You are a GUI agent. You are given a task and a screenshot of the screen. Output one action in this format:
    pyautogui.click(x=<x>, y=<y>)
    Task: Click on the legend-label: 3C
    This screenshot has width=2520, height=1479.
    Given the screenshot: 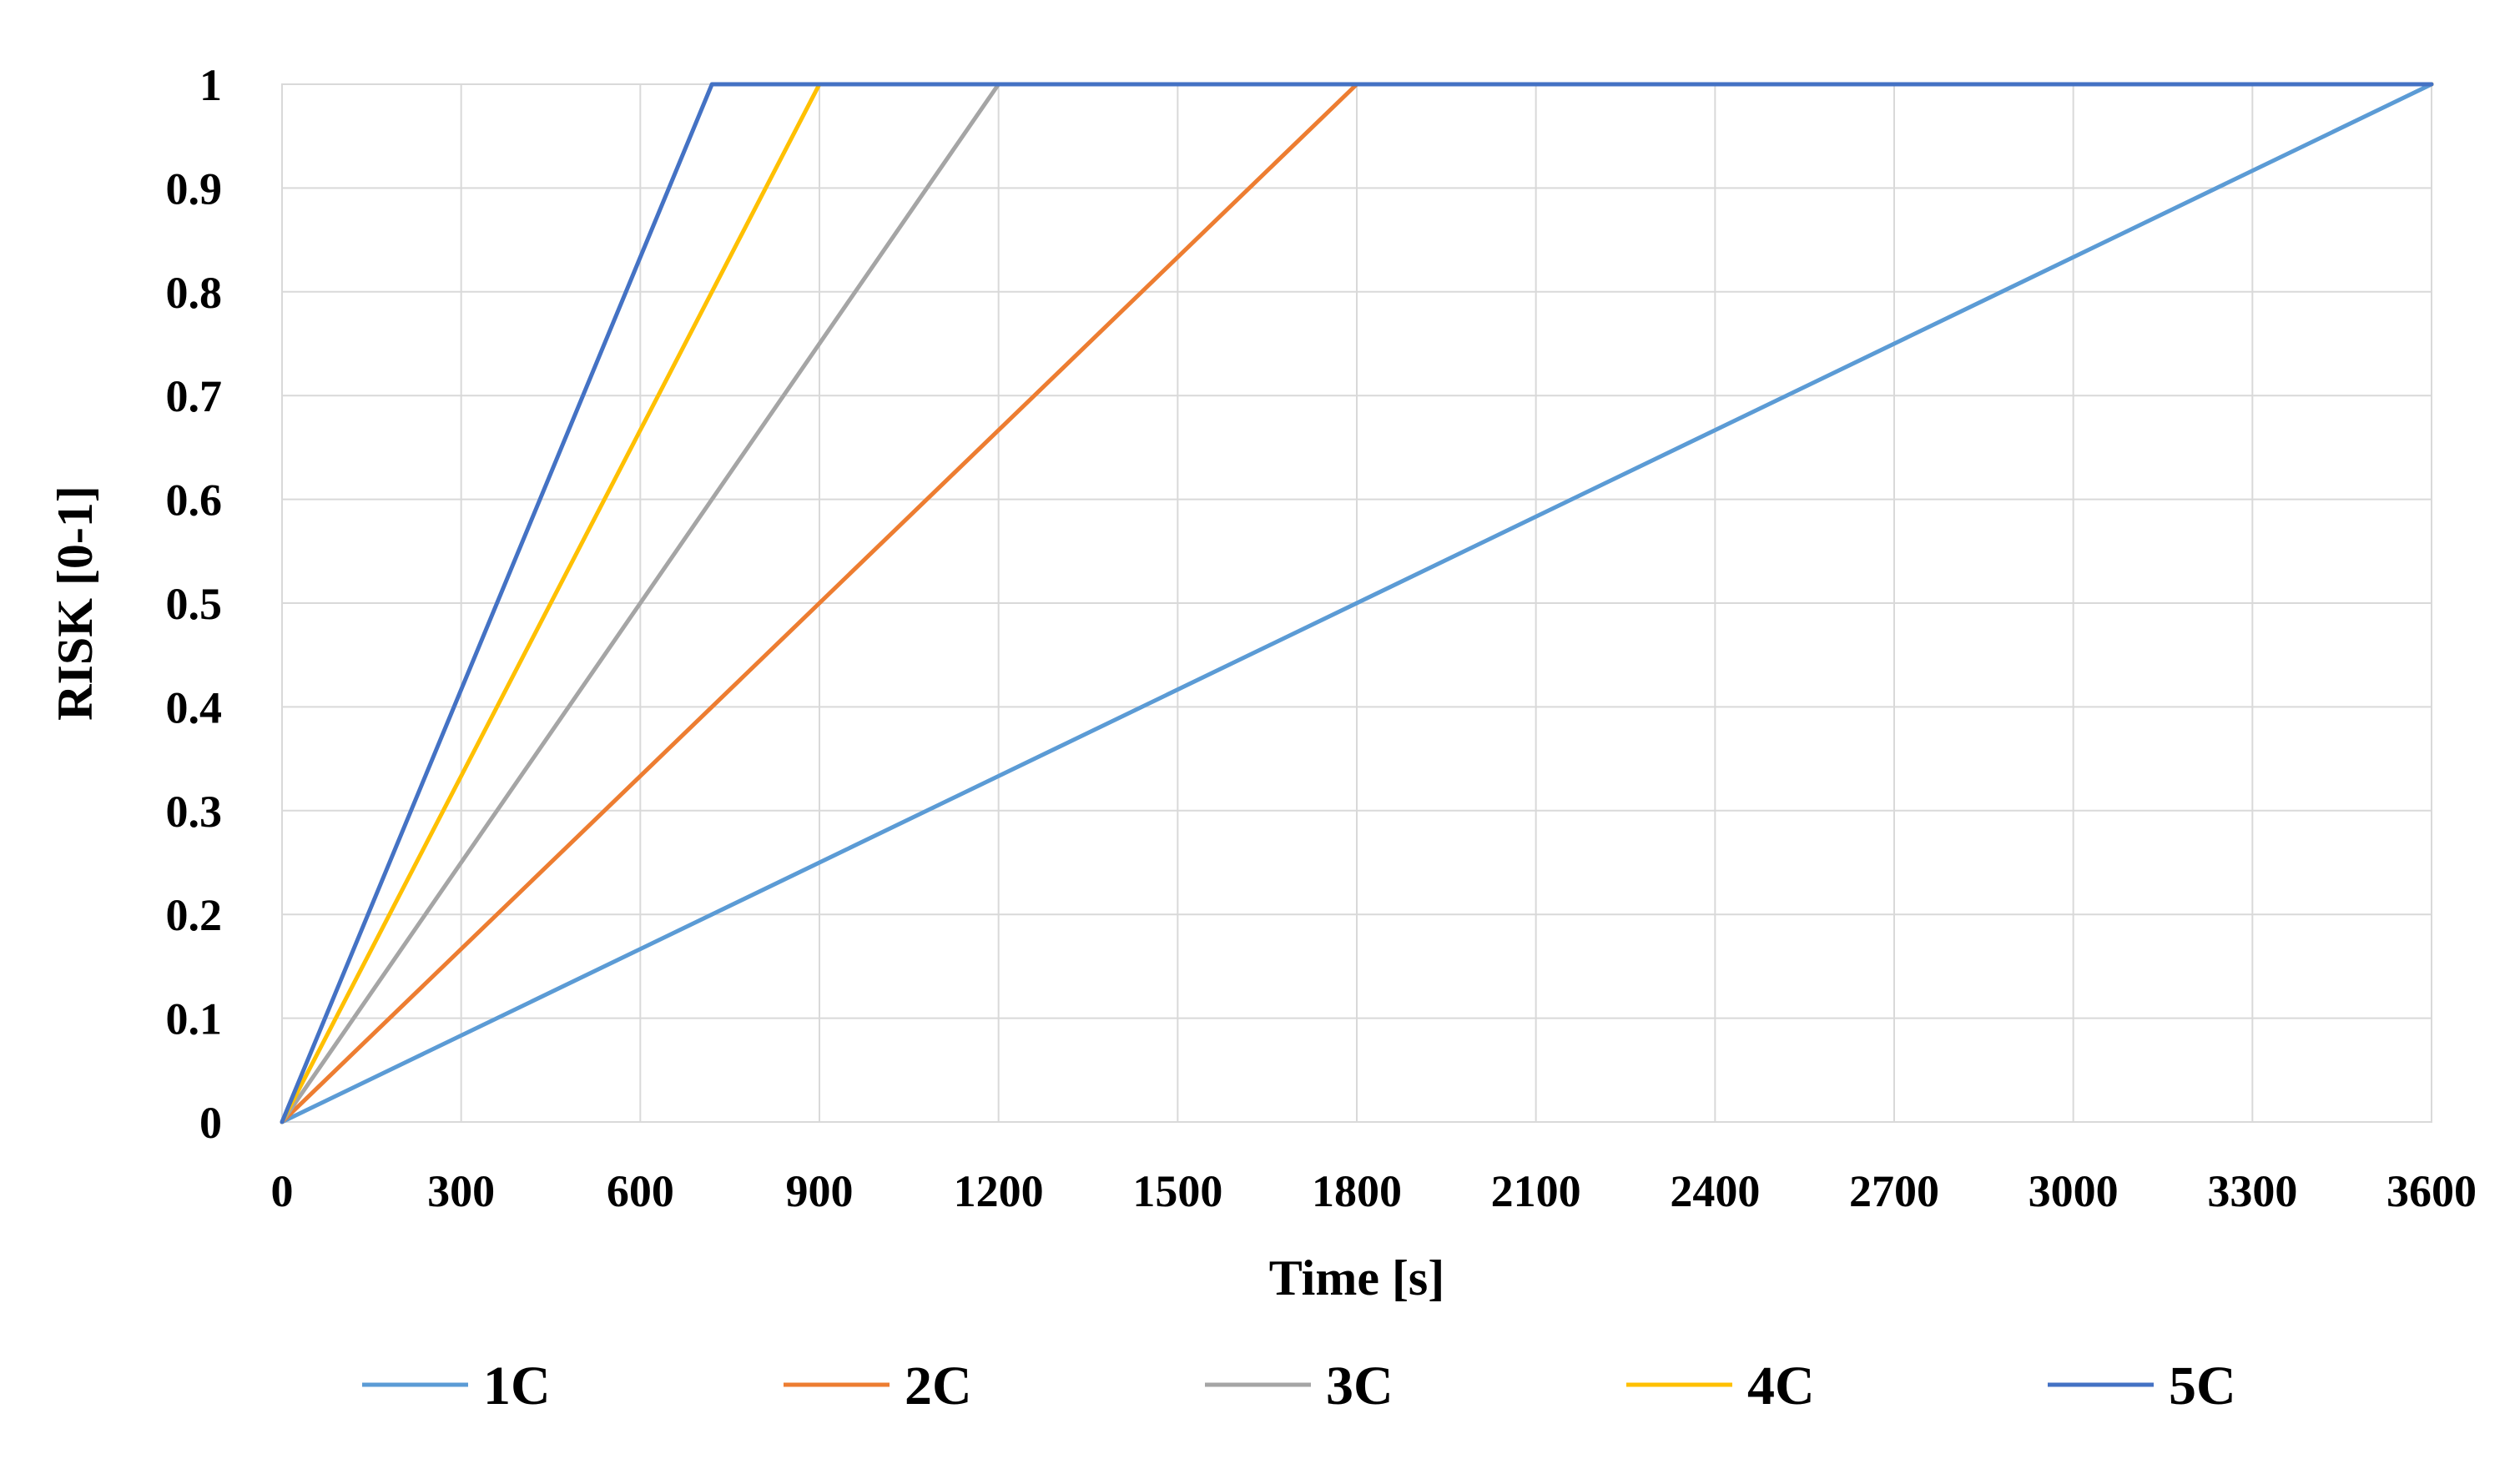 What is the action you would take?
    pyautogui.click(x=1360, y=1386)
    